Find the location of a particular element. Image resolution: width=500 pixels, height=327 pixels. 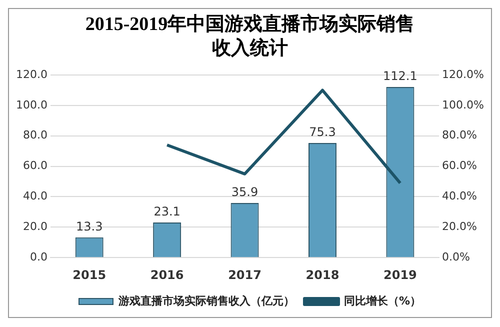

y-tick-label: 80.0 is located at coordinates (35, 135).